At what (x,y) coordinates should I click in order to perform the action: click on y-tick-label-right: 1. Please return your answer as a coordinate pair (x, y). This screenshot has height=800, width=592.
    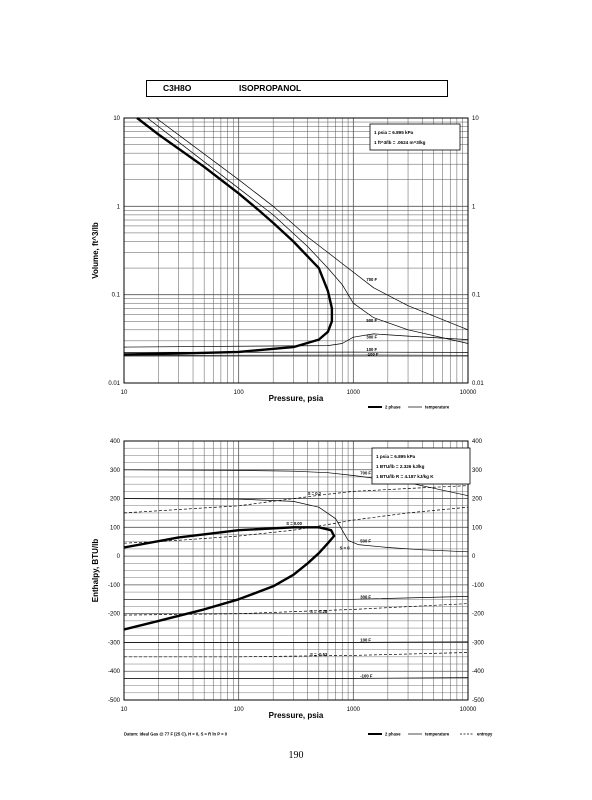
    Looking at the image, I should click on (474, 207).